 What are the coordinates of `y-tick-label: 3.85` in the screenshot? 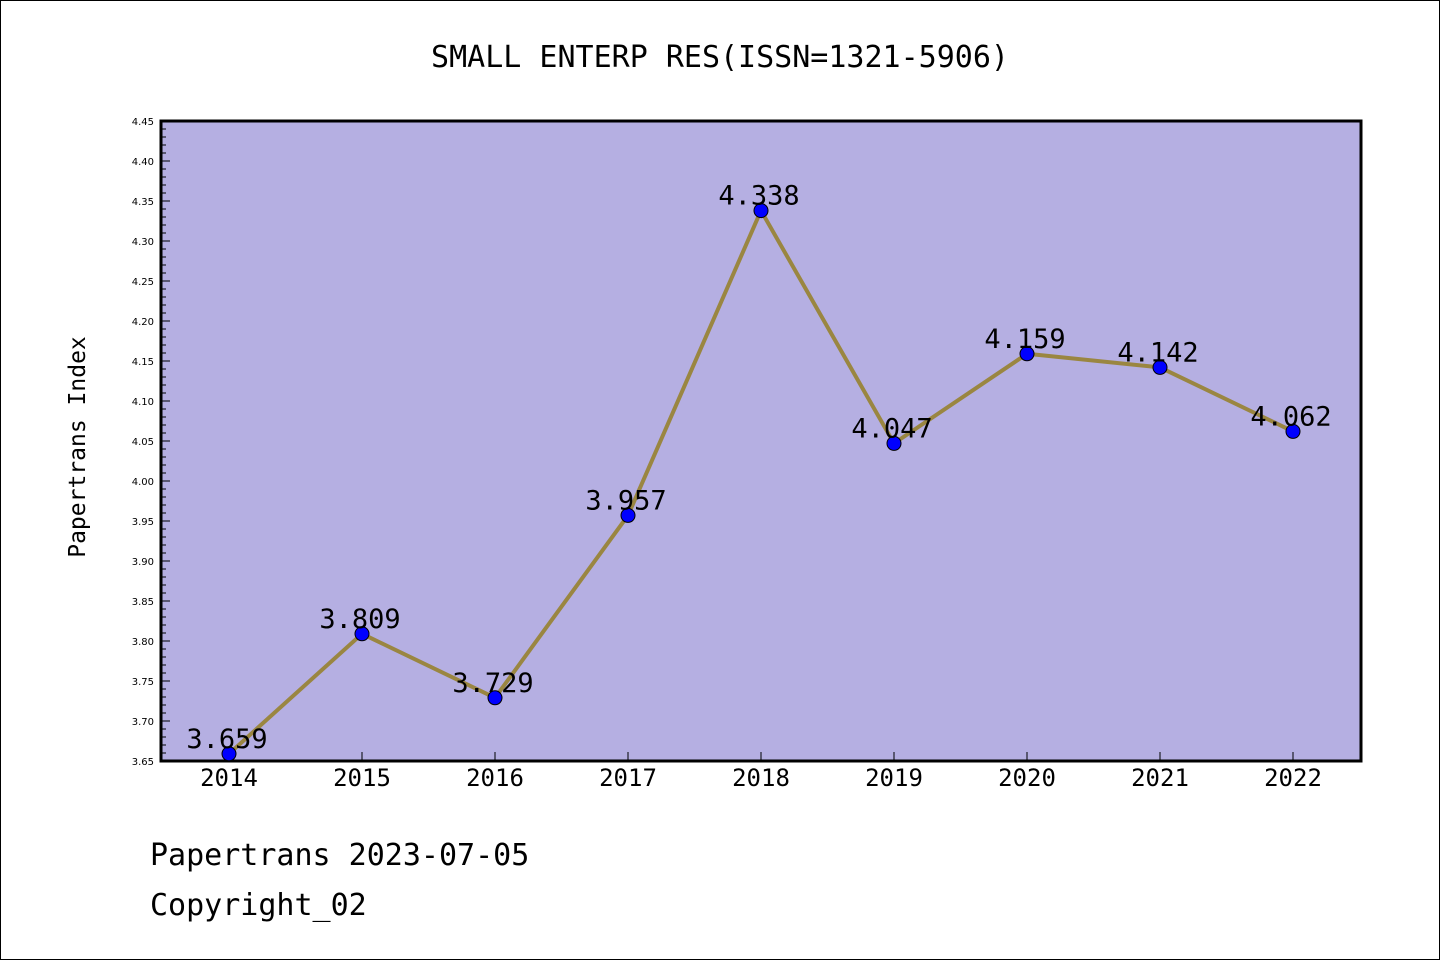 It's located at (143, 602).